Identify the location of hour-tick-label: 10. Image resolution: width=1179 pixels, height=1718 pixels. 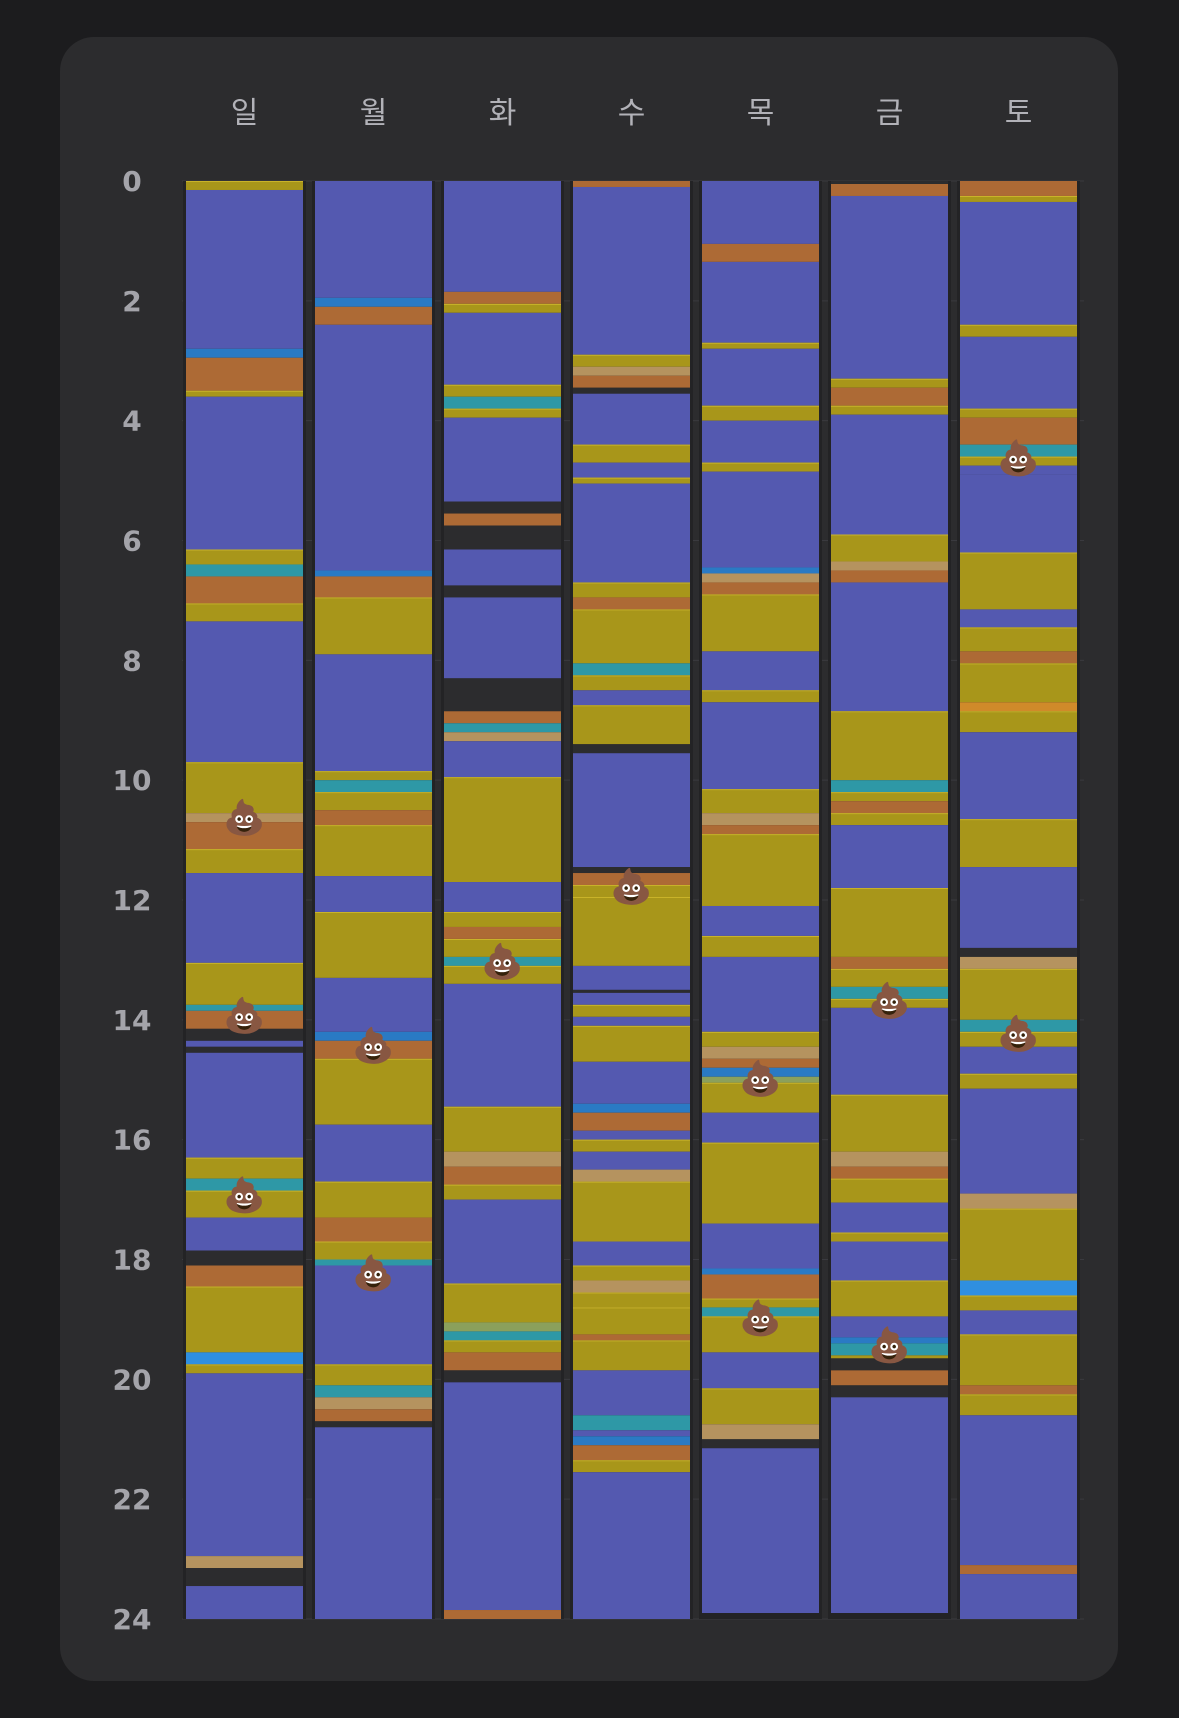
(132, 780).